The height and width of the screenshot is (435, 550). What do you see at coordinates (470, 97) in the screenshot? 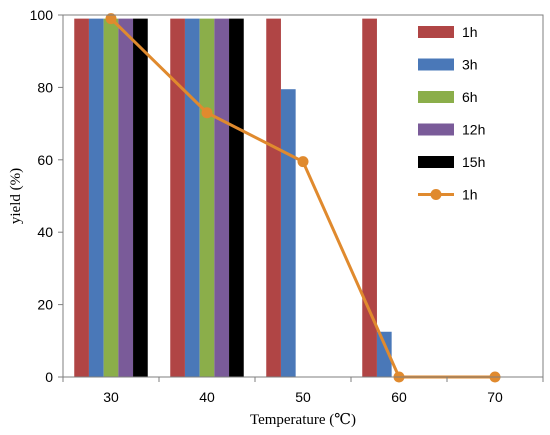
I see `legend-label: 6h` at bounding box center [470, 97].